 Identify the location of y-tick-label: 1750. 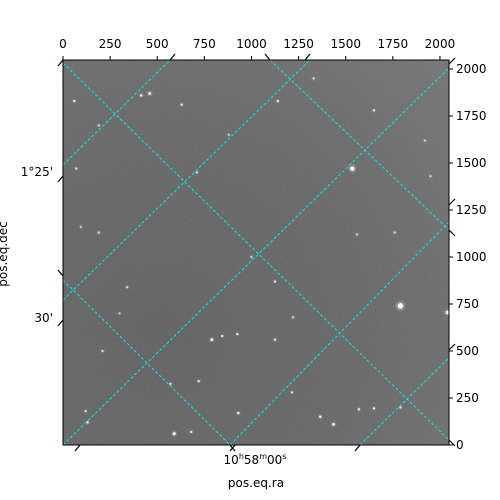
(471, 116).